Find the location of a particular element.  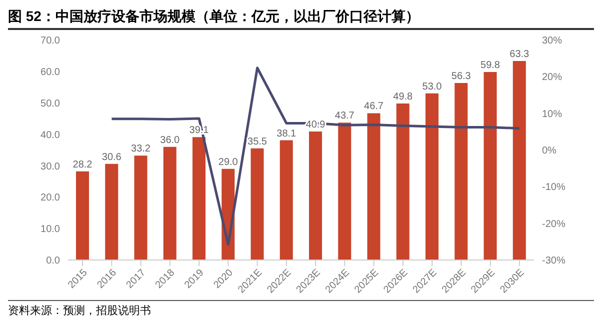

data-label: 36.0 is located at coordinates (170, 140).